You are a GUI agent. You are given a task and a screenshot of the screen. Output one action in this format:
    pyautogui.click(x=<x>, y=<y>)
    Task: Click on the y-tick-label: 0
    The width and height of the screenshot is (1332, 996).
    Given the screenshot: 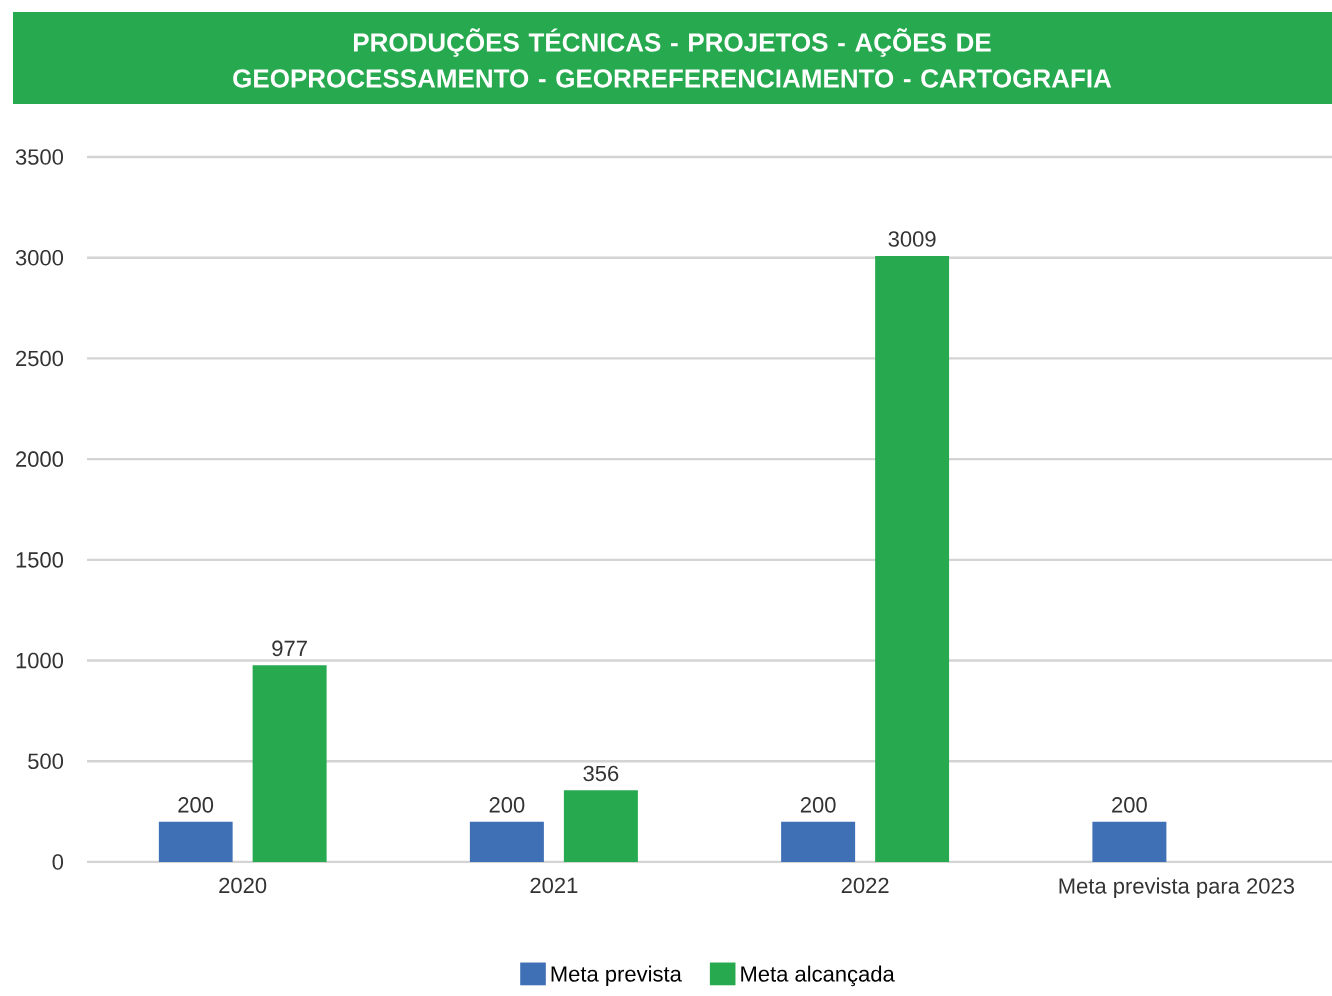 What is the action you would take?
    pyautogui.click(x=58, y=862)
    